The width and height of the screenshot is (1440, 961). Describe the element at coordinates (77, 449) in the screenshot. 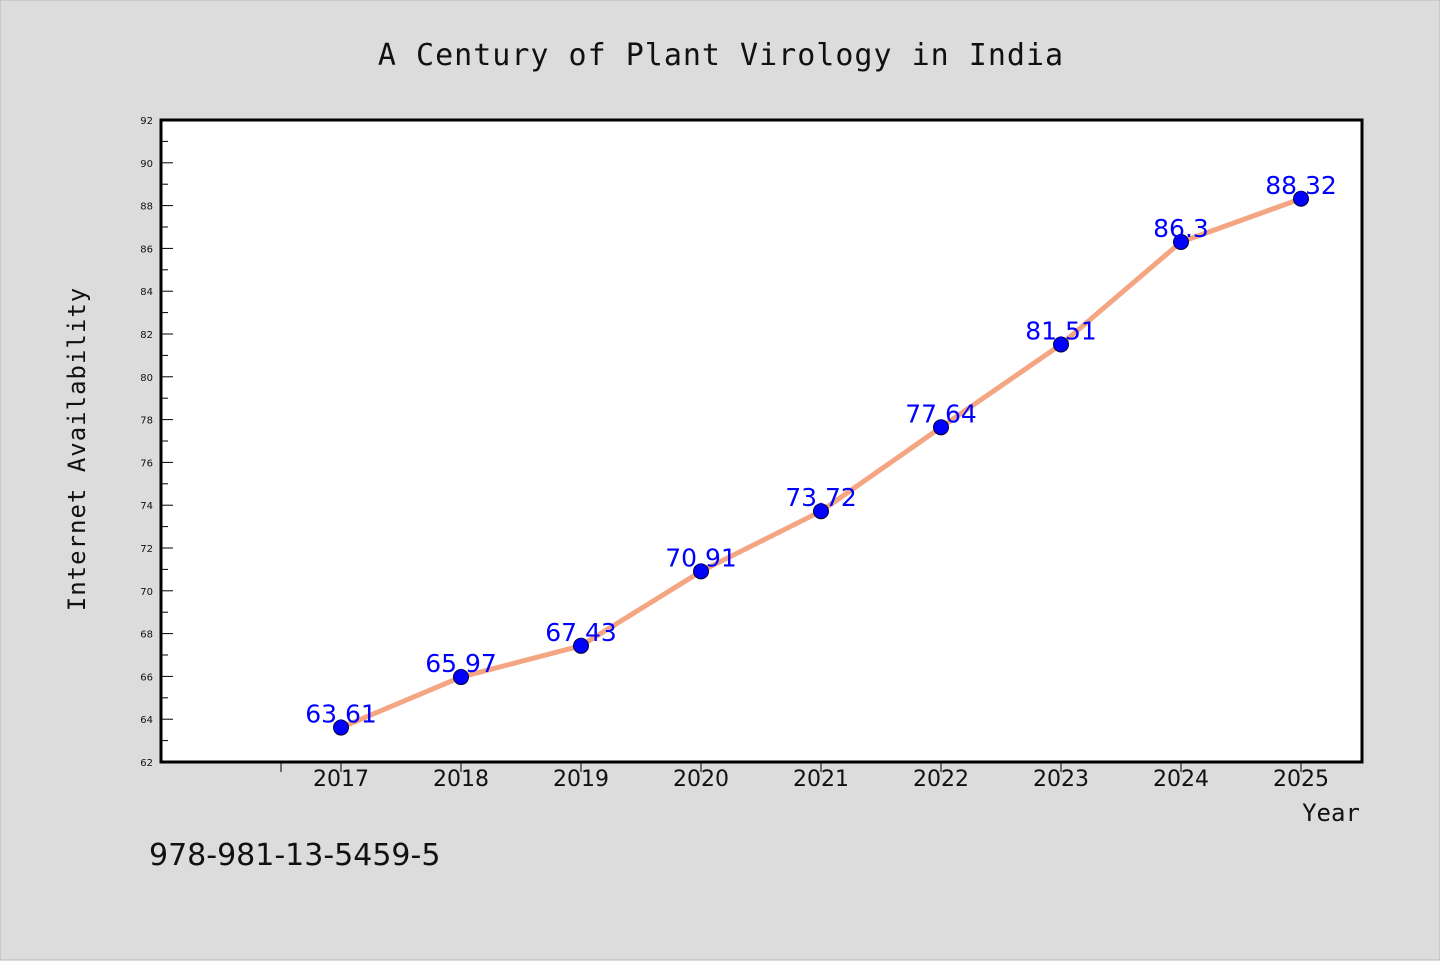

I see `y-axis-label: Internet Availability` at that location.